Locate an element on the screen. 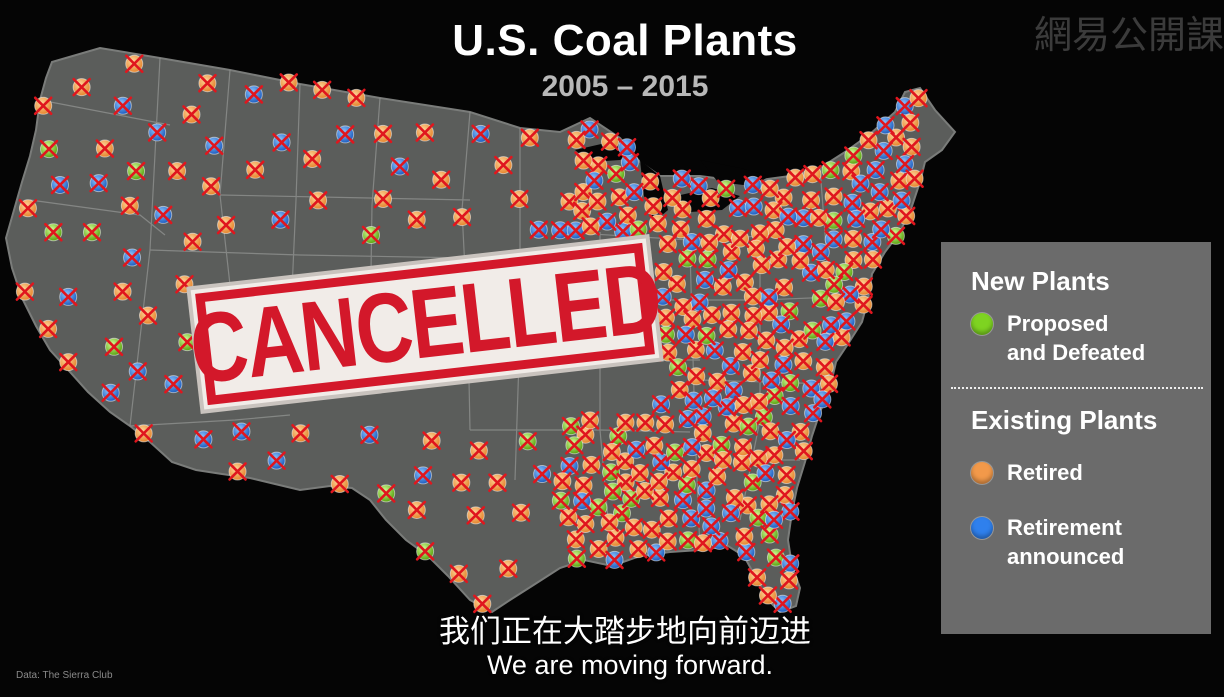 The image size is (1224, 697). caption-english: We are moving forward. is located at coordinates (630, 665).